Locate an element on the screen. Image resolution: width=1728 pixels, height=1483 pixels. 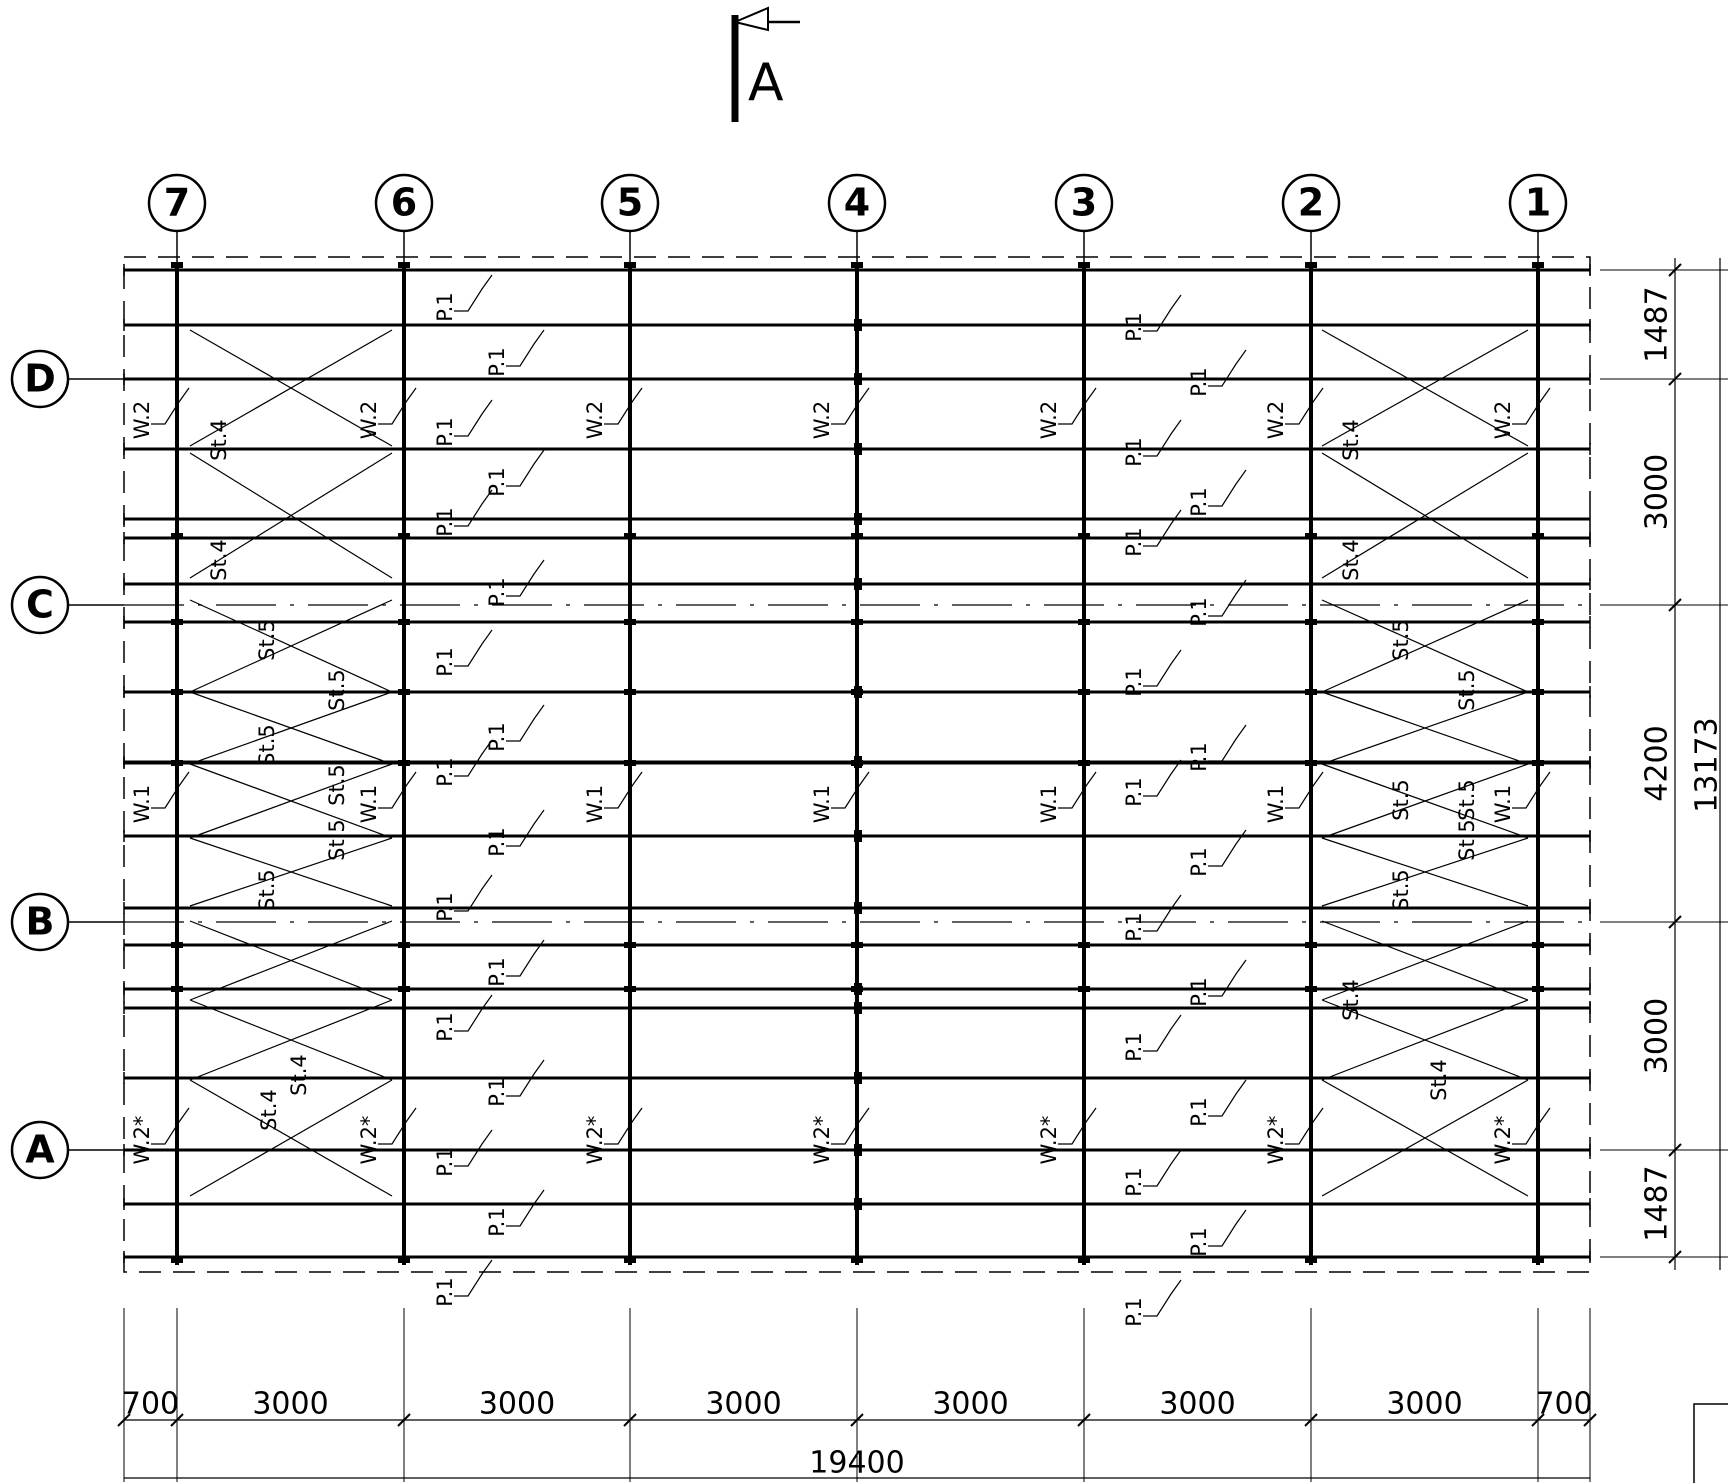
axis-label-row: C is located at coordinates (40, 605).